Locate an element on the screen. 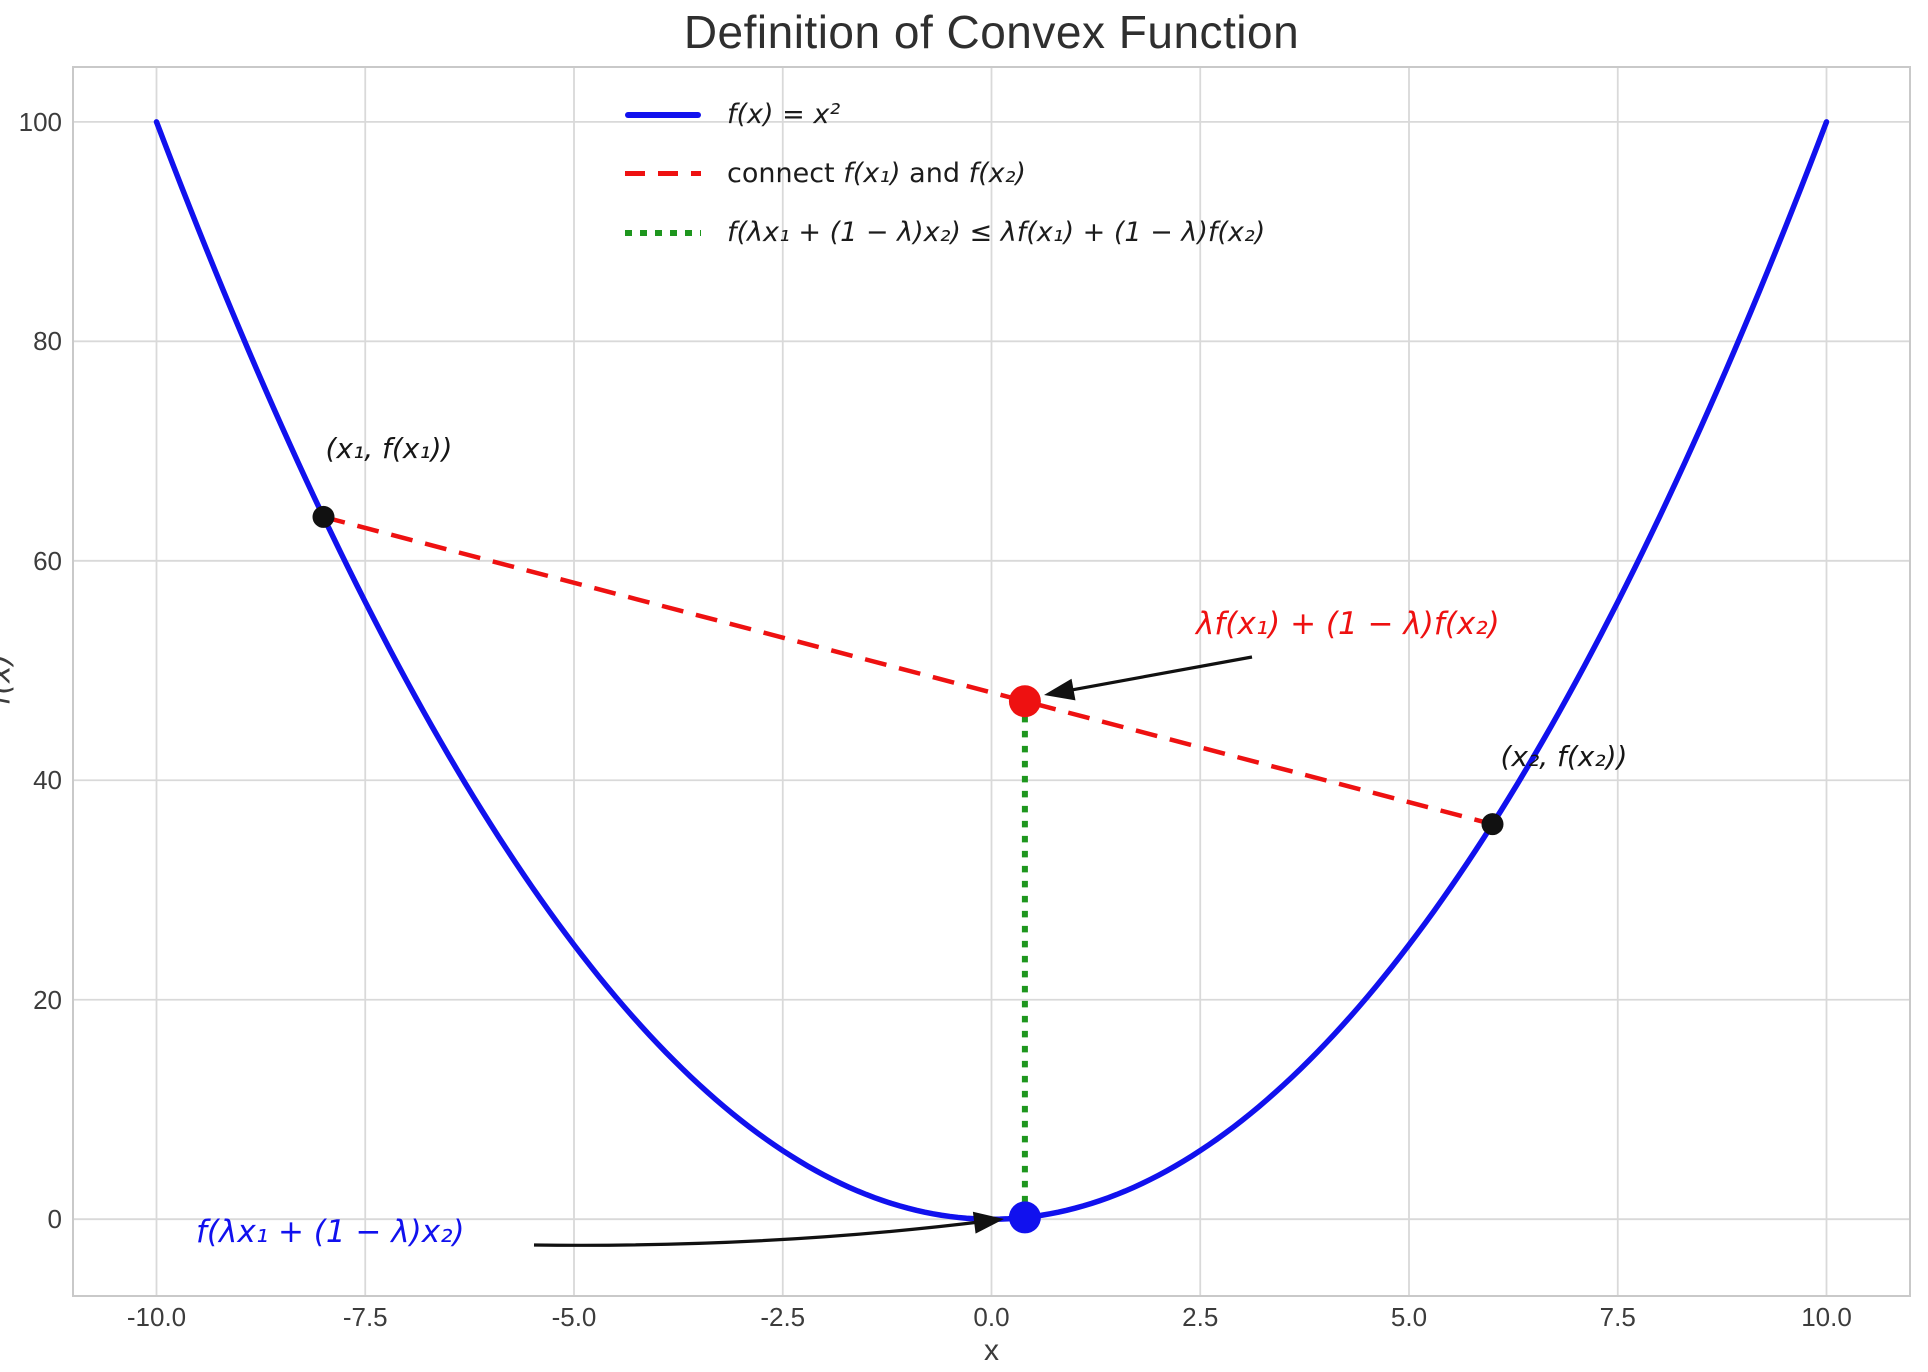  y-tick-label: 20 is located at coordinates (47, 999).